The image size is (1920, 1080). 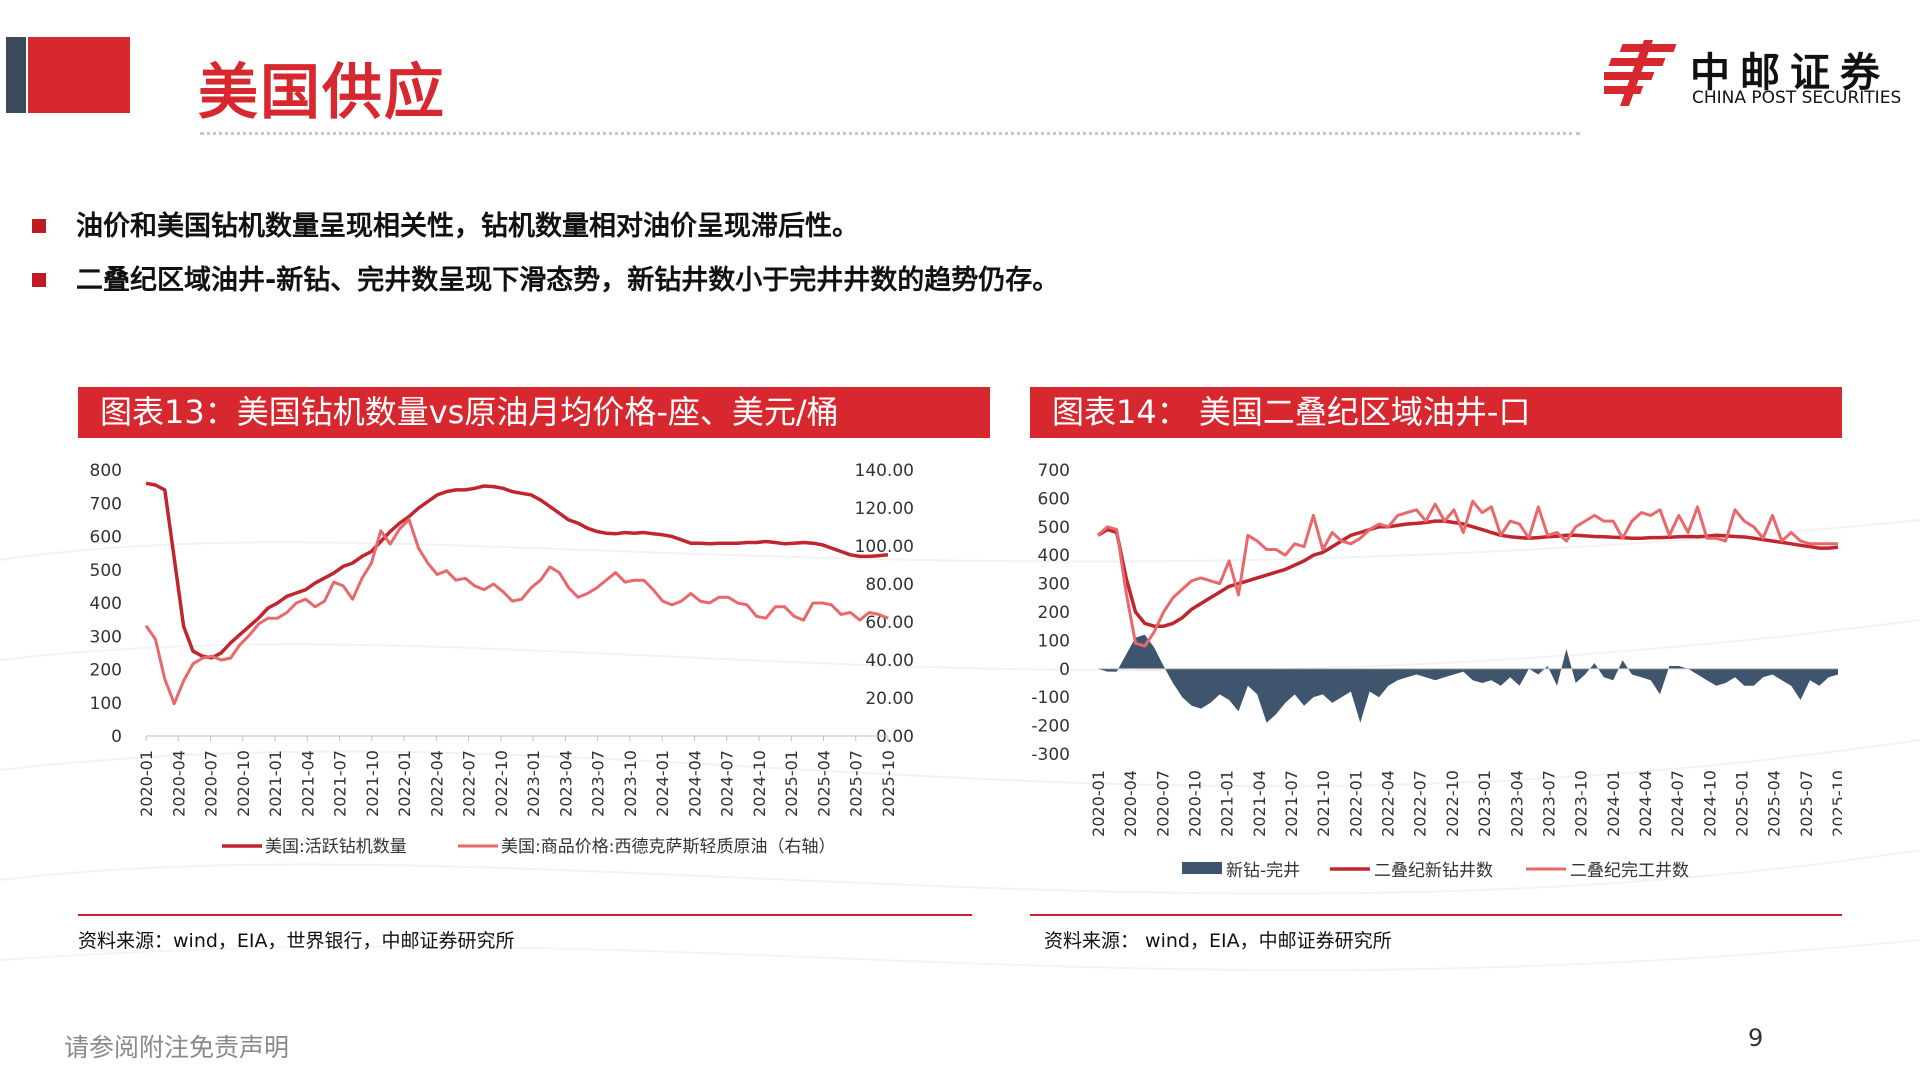 I want to click on header-divider, so click(x=890, y=133).